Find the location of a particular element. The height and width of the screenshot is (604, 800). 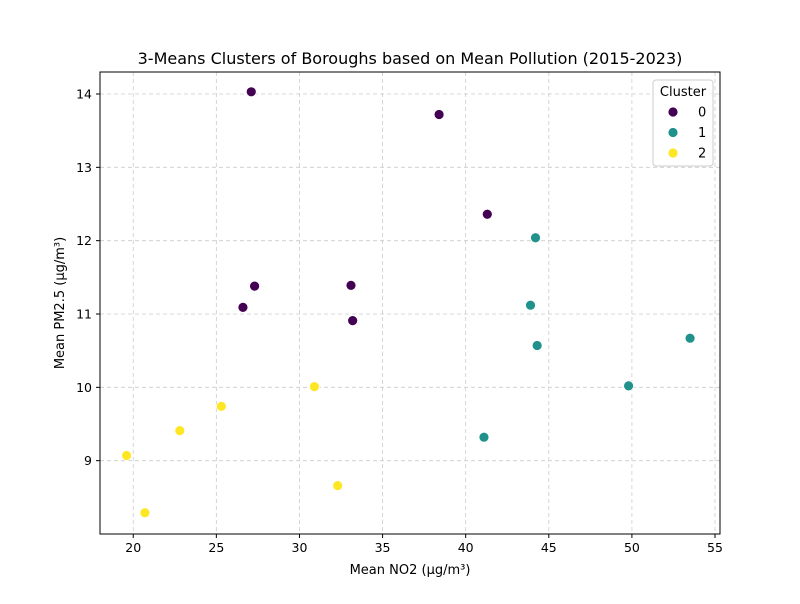

x-tick-label: 30 is located at coordinates (300, 547).